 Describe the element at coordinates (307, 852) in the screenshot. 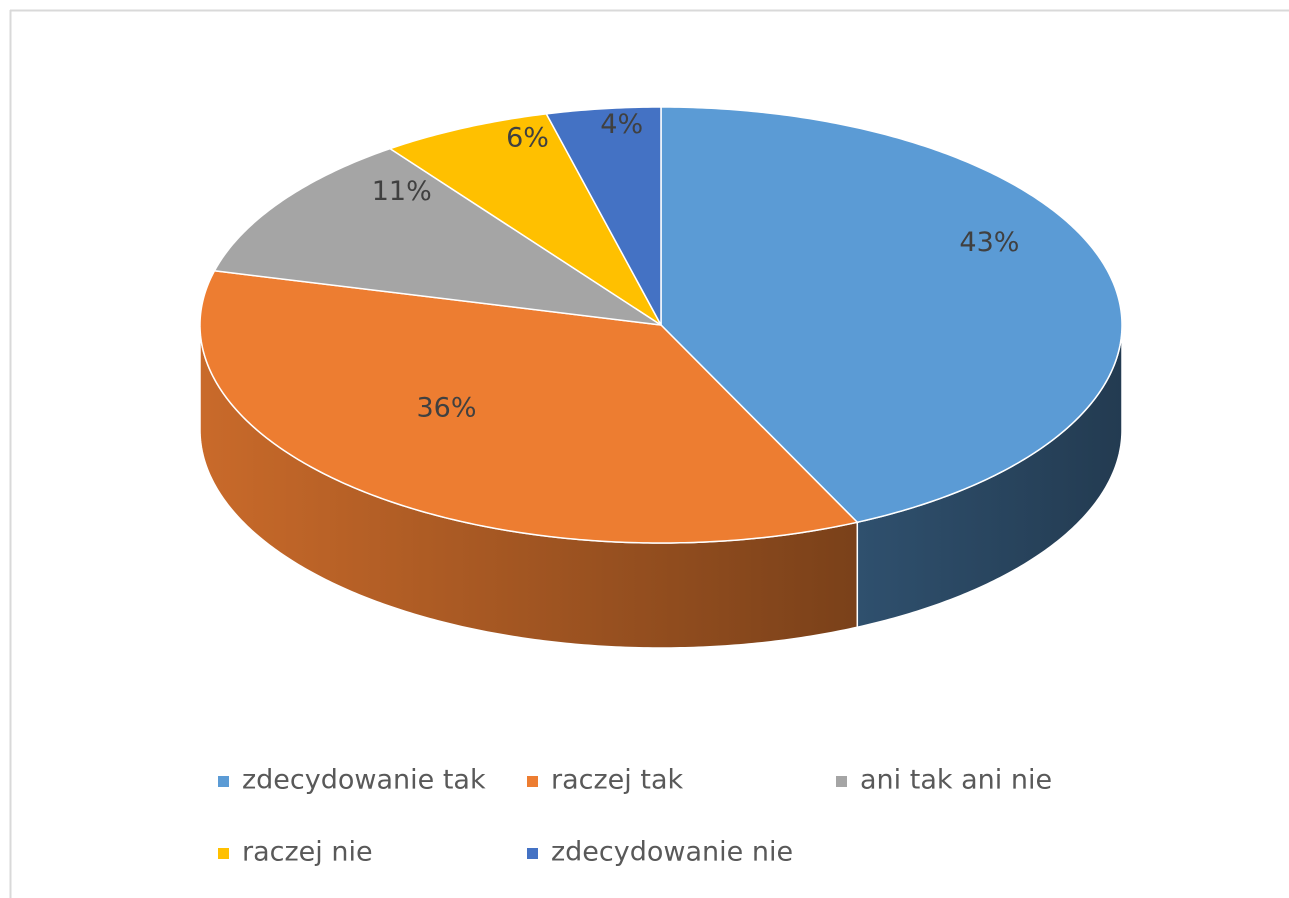

I see `legend-label: raczej nie` at that location.